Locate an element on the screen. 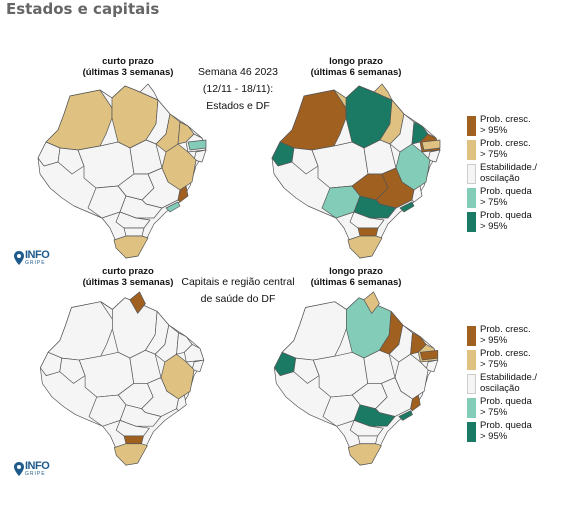 The height and width of the screenshot is (510, 572). page-title: Estados e capitais is located at coordinates (83, 9).